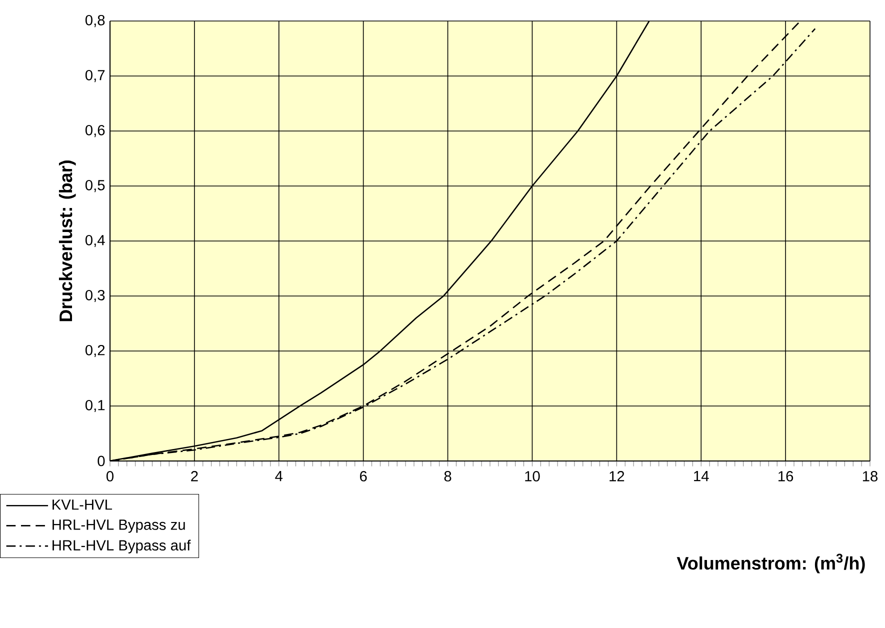 The width and height of the screenshot is (885, 628). I want to click on x-tick-label: 4, so click(279, 476).